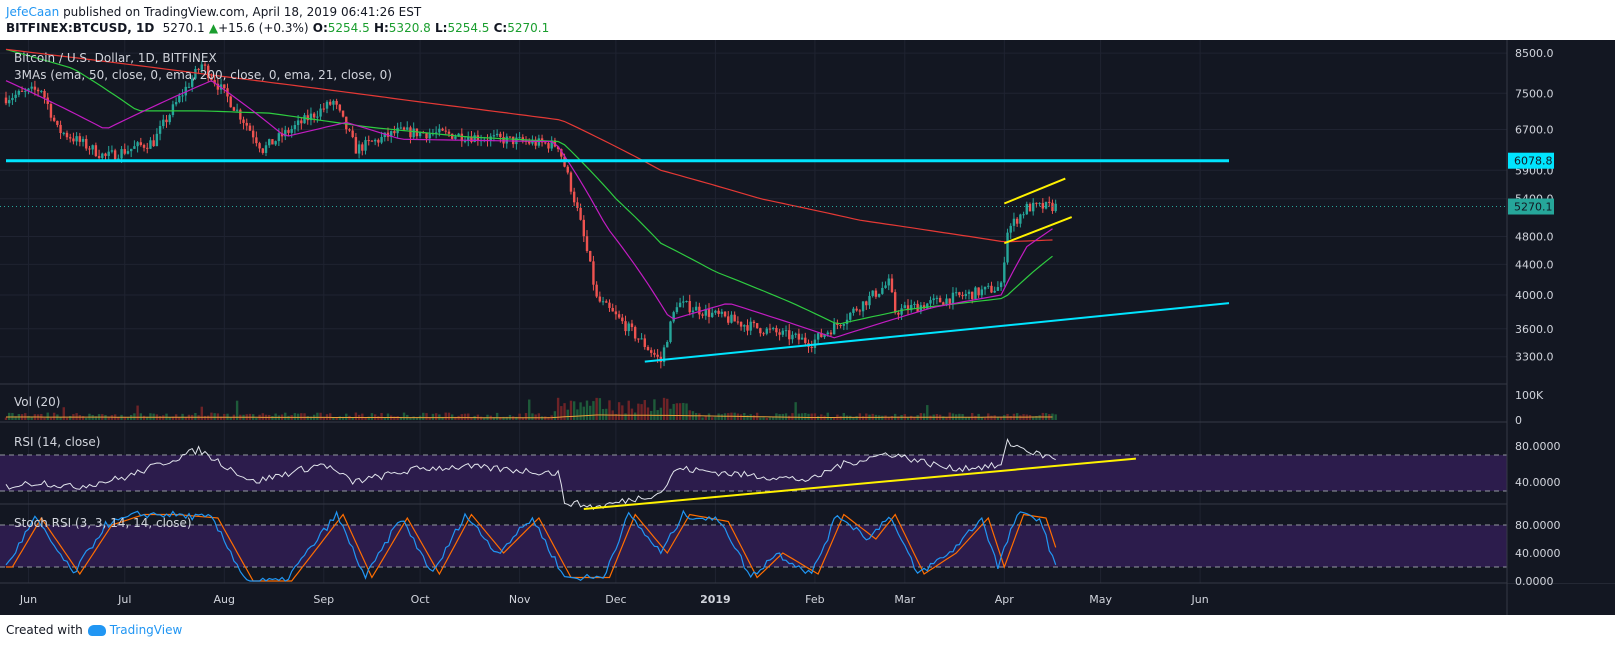 The width and height of the screenshot is (1615, 667). I want to click on trendline-channel-lower, so click(1038, 230).